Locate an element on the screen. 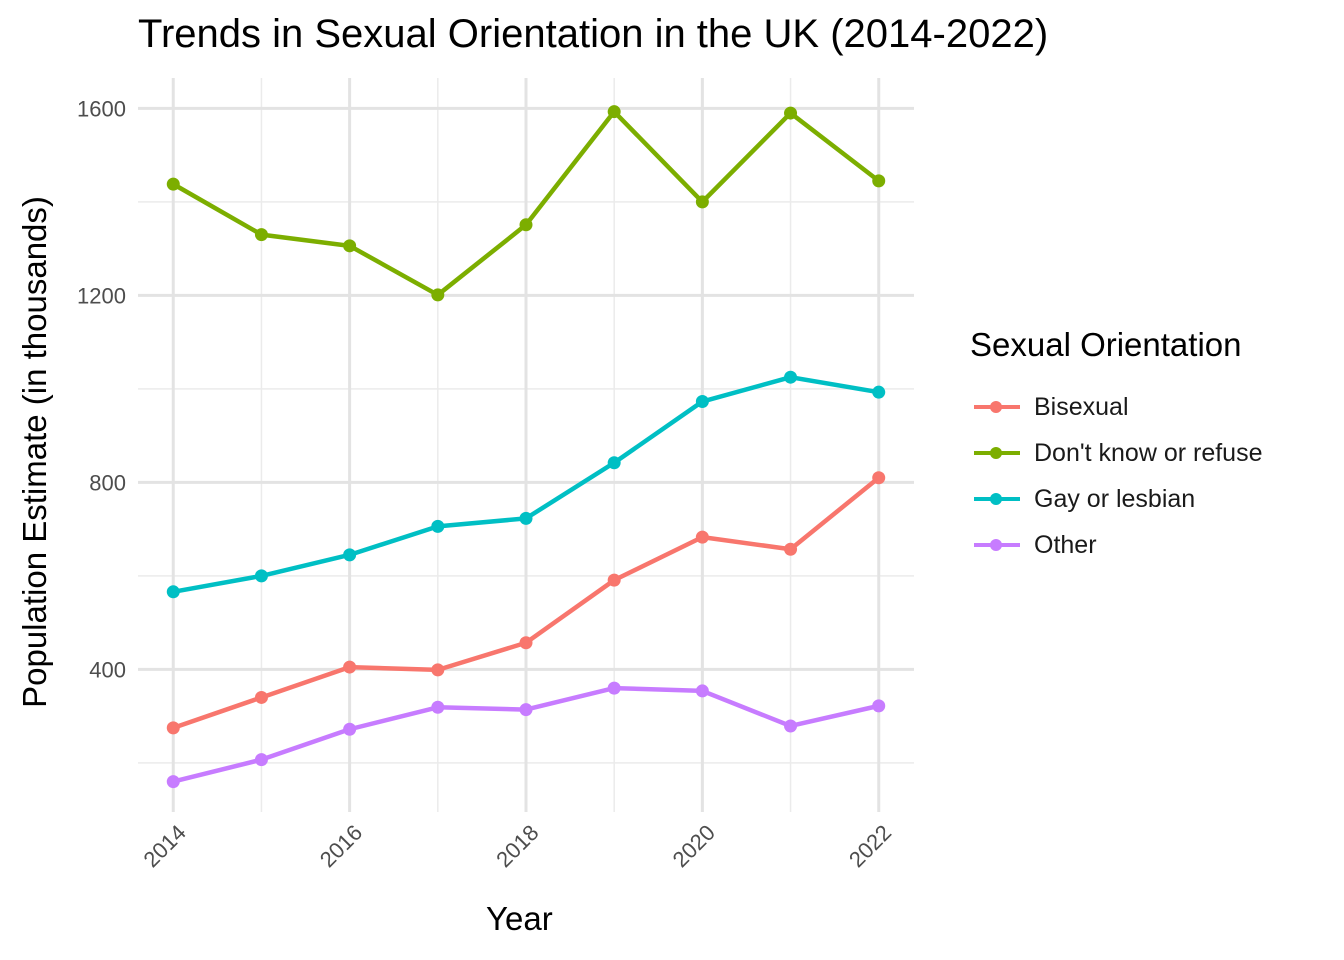  y-tick-label: 800 is located at coordinates (107, 482).